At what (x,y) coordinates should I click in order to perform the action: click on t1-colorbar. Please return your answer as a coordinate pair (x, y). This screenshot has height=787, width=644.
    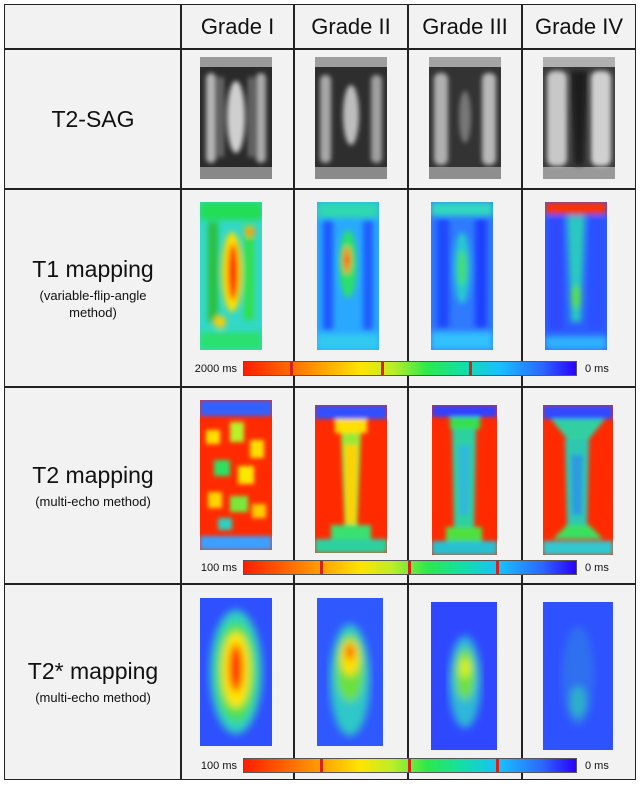
    Looking at the image, I should click on (410, 368).